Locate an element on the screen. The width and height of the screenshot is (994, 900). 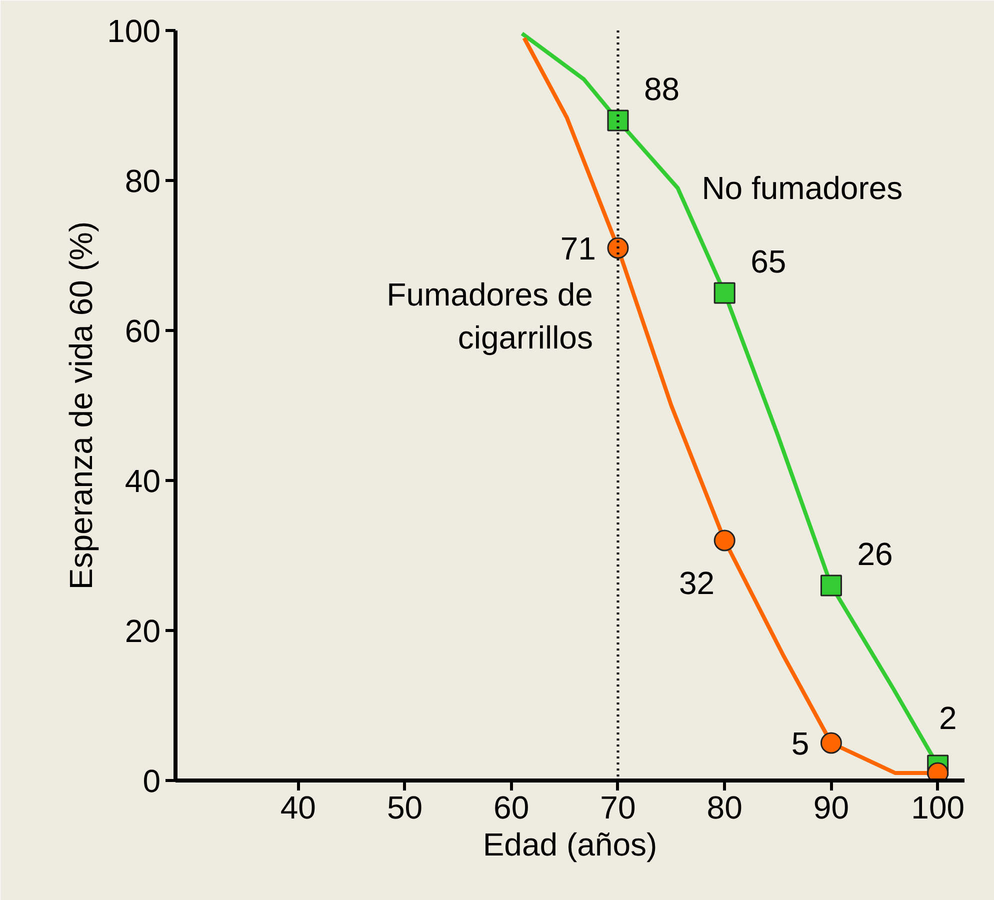
x-tick-label: 90 is located at coordinates (831, 808).